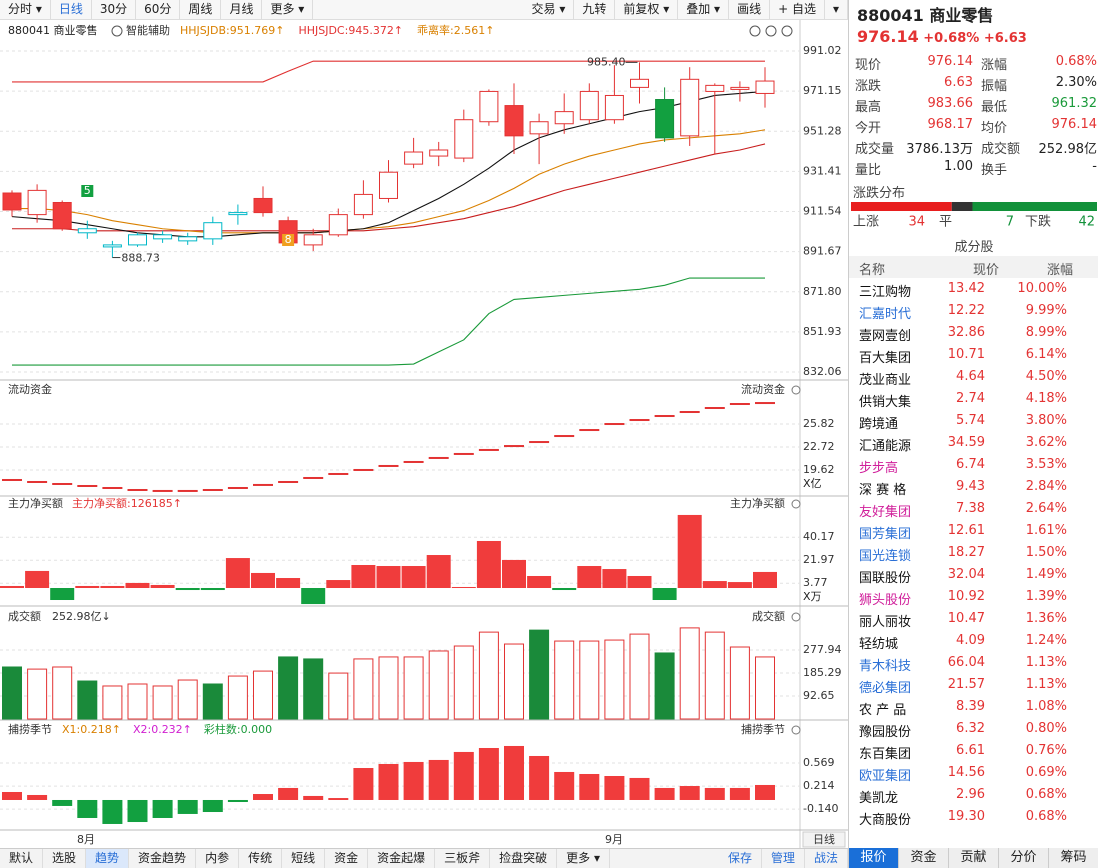 The width and height of the screenshot is (1098, 868). What do you see at coordinates (973, 355) in the screenshot?
I see `component-row: 百大集团 10.71 6.14%` at bounding box center [973, 355].